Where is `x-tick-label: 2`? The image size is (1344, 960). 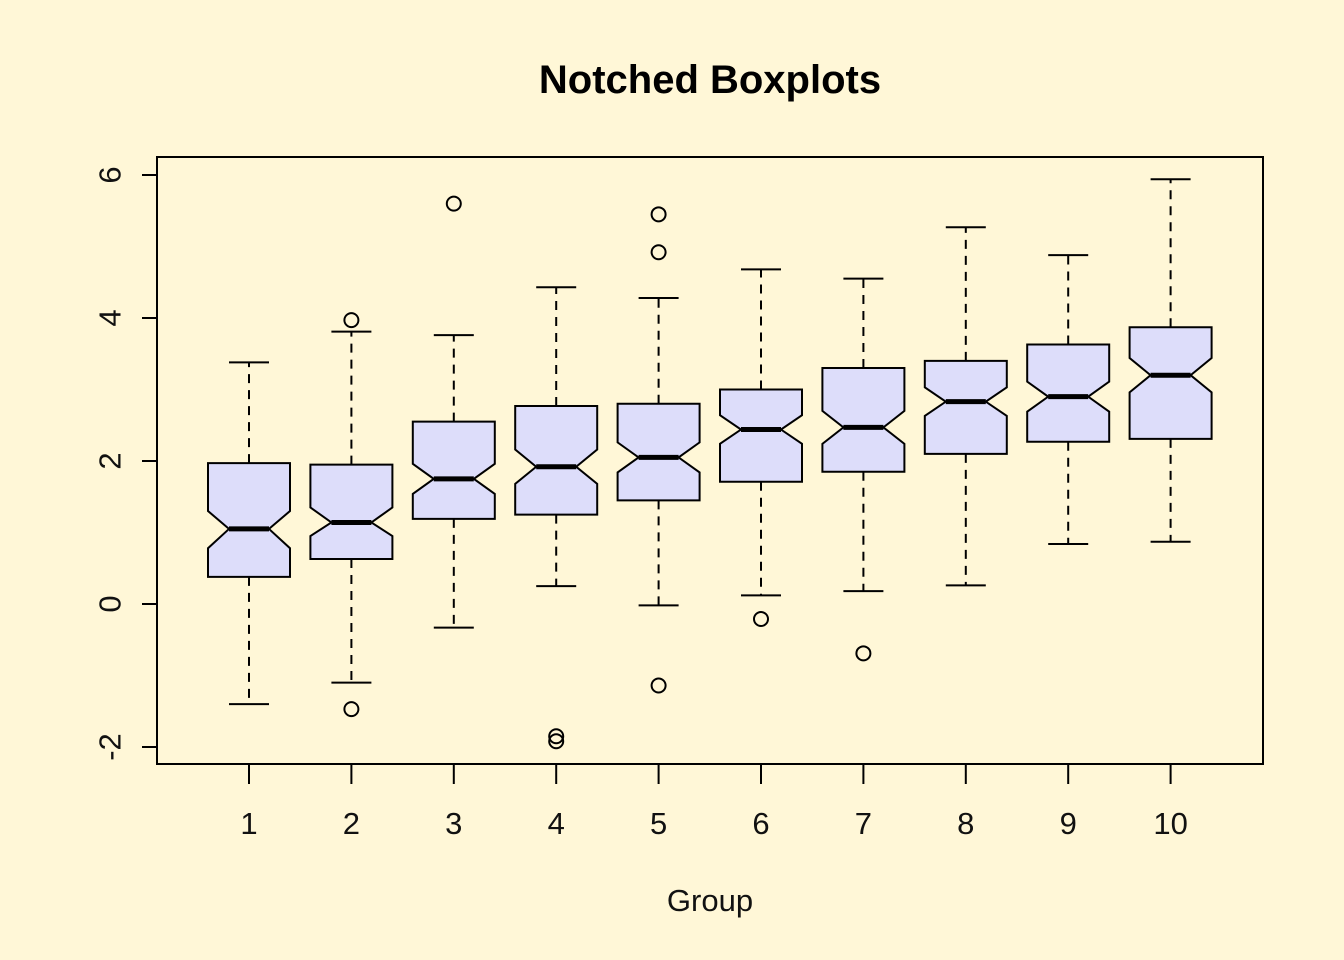 x-tick-label: 2 is located at coordinates (351, 823).